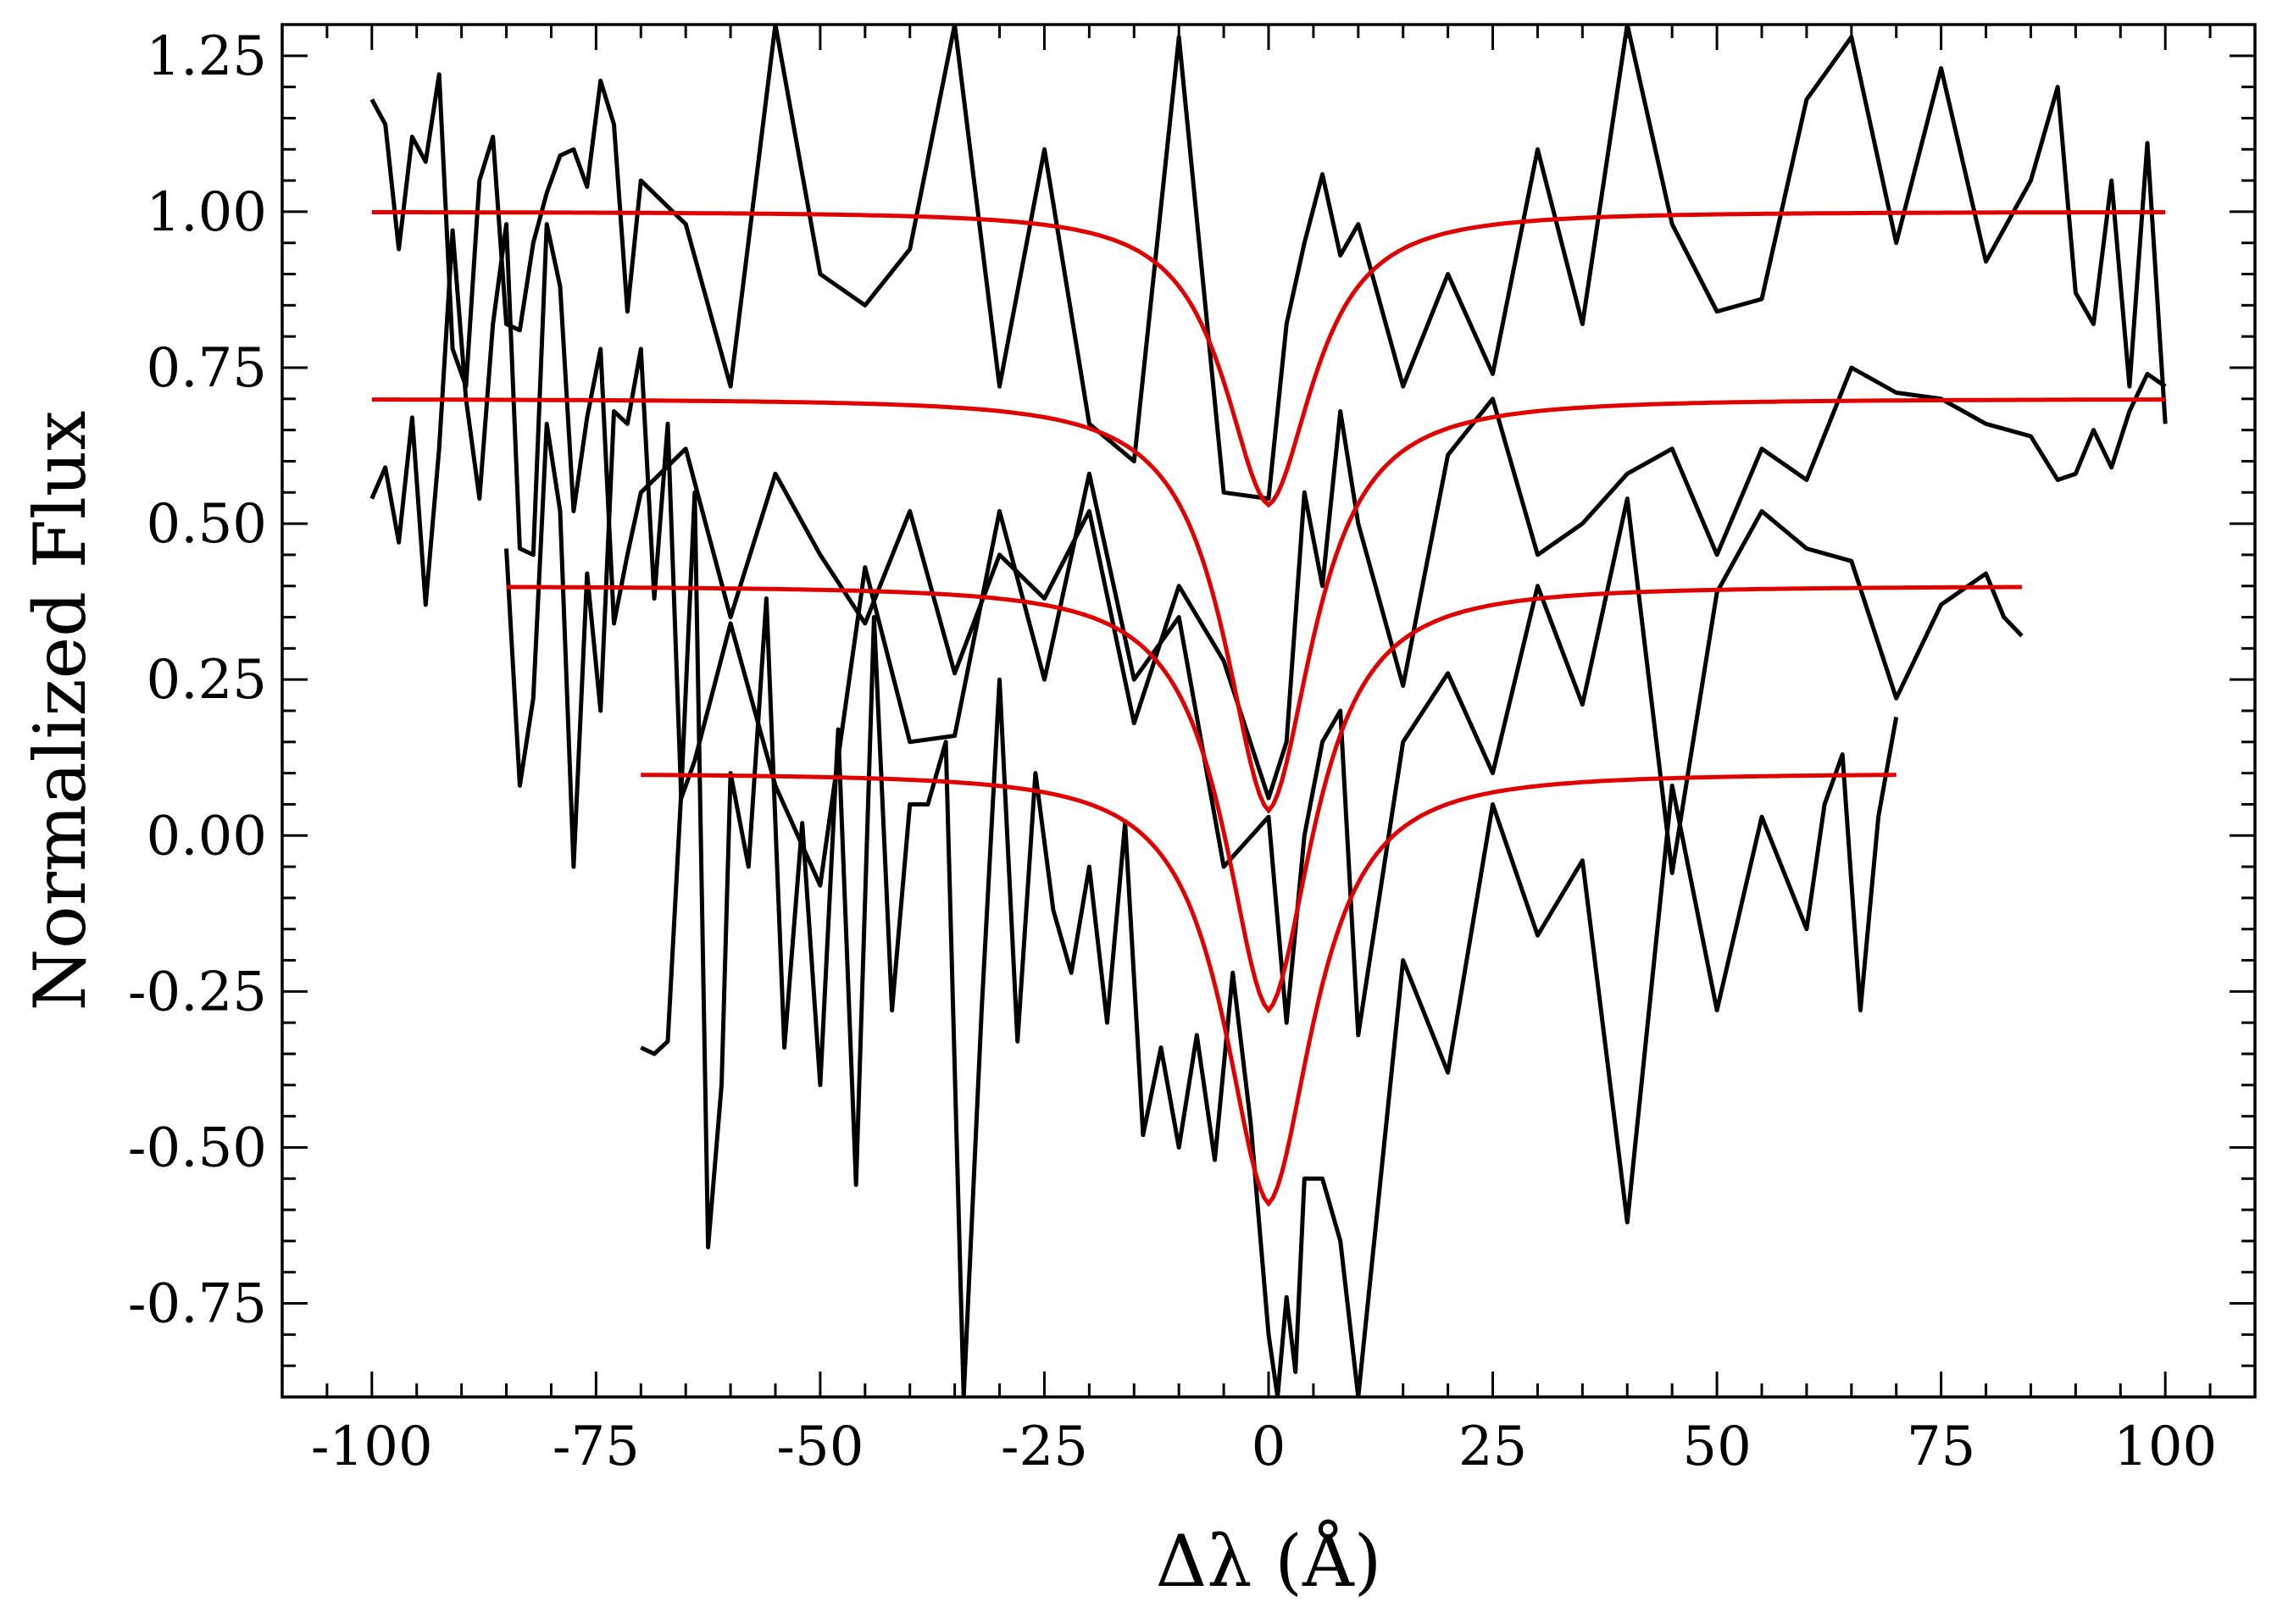 Image resolution: width=2277 pixels, height=1624 pixels. What do you see at coordinates (197, 1304) in the screenshot?
I see `y-tick-label: -0.75` at bounding box center [197, 1304].